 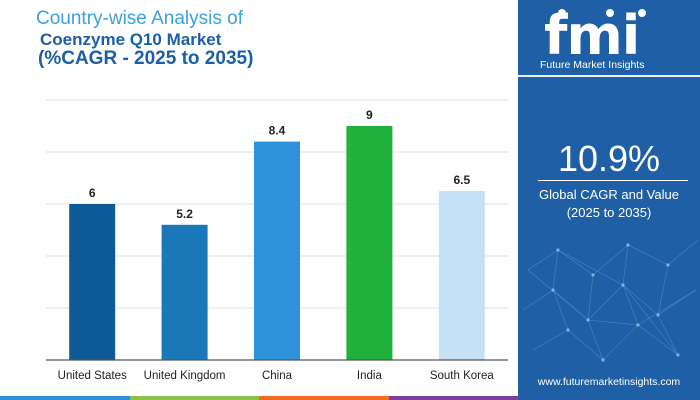 I want to click on chart-title-line-2: Coenzyme Q10 Market, so click(x=131, y=39).